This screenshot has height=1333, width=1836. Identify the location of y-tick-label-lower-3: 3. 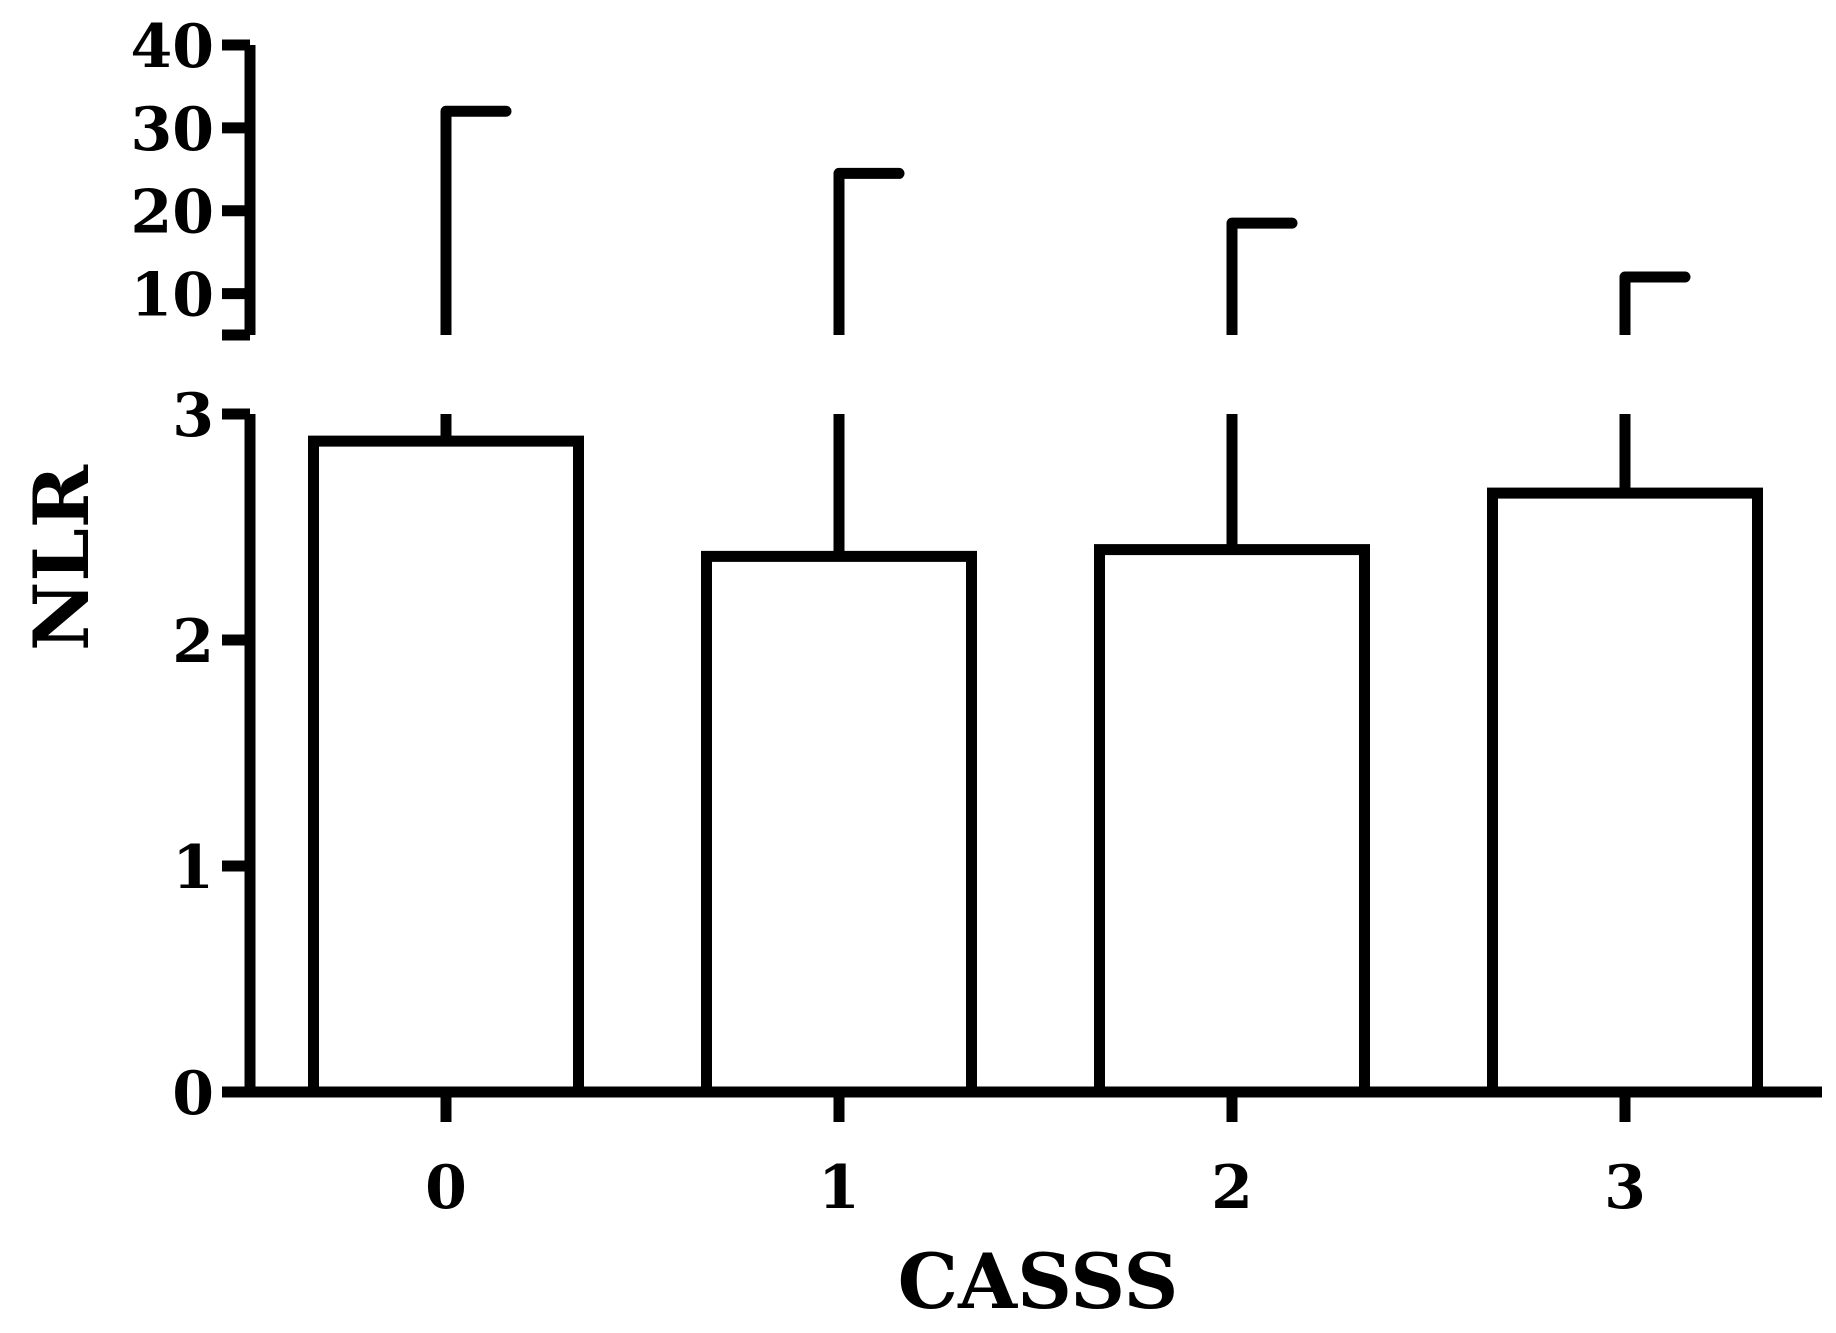
(193, 416).